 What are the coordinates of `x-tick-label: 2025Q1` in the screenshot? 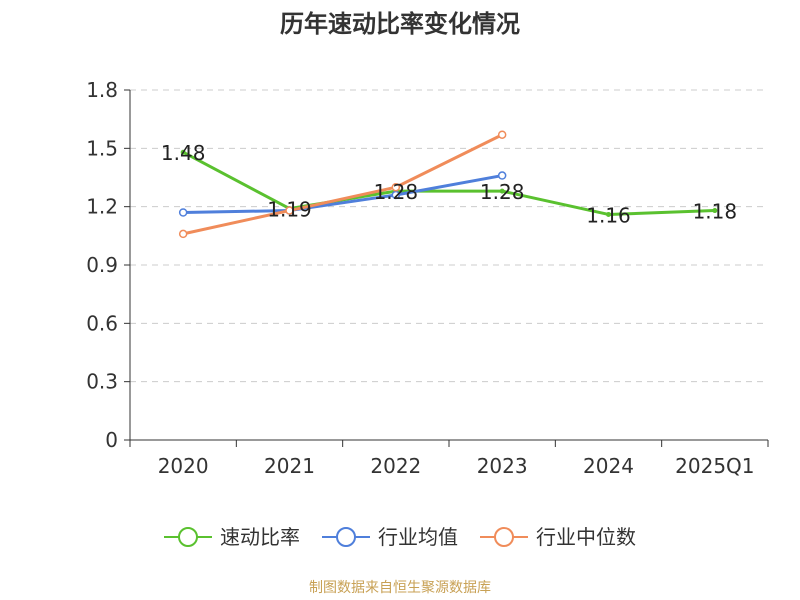 It's located at (714, 466).